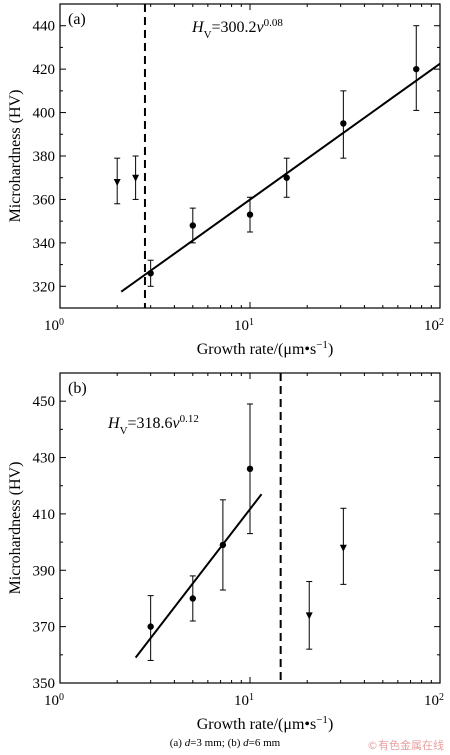 The image size is (450, 755). What do you see at coordinates (44, 628) in the screenshot?
I see `y-tick-label: 370` at bounding box center [44, 628].